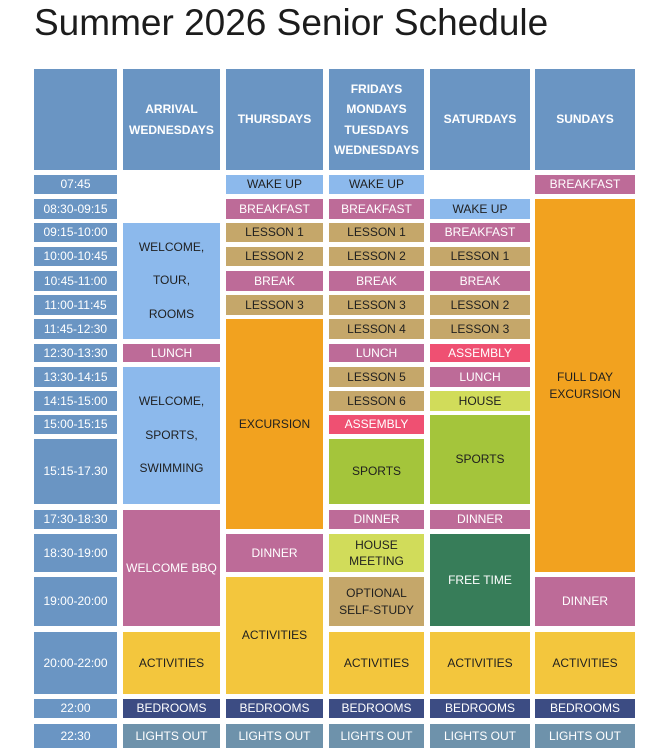 The height and width of the screenshot is (755, 672). Describe the element at coordinates (75, 353) in the screenshot. I see `time-slot: 12:30-13:30` at that location.